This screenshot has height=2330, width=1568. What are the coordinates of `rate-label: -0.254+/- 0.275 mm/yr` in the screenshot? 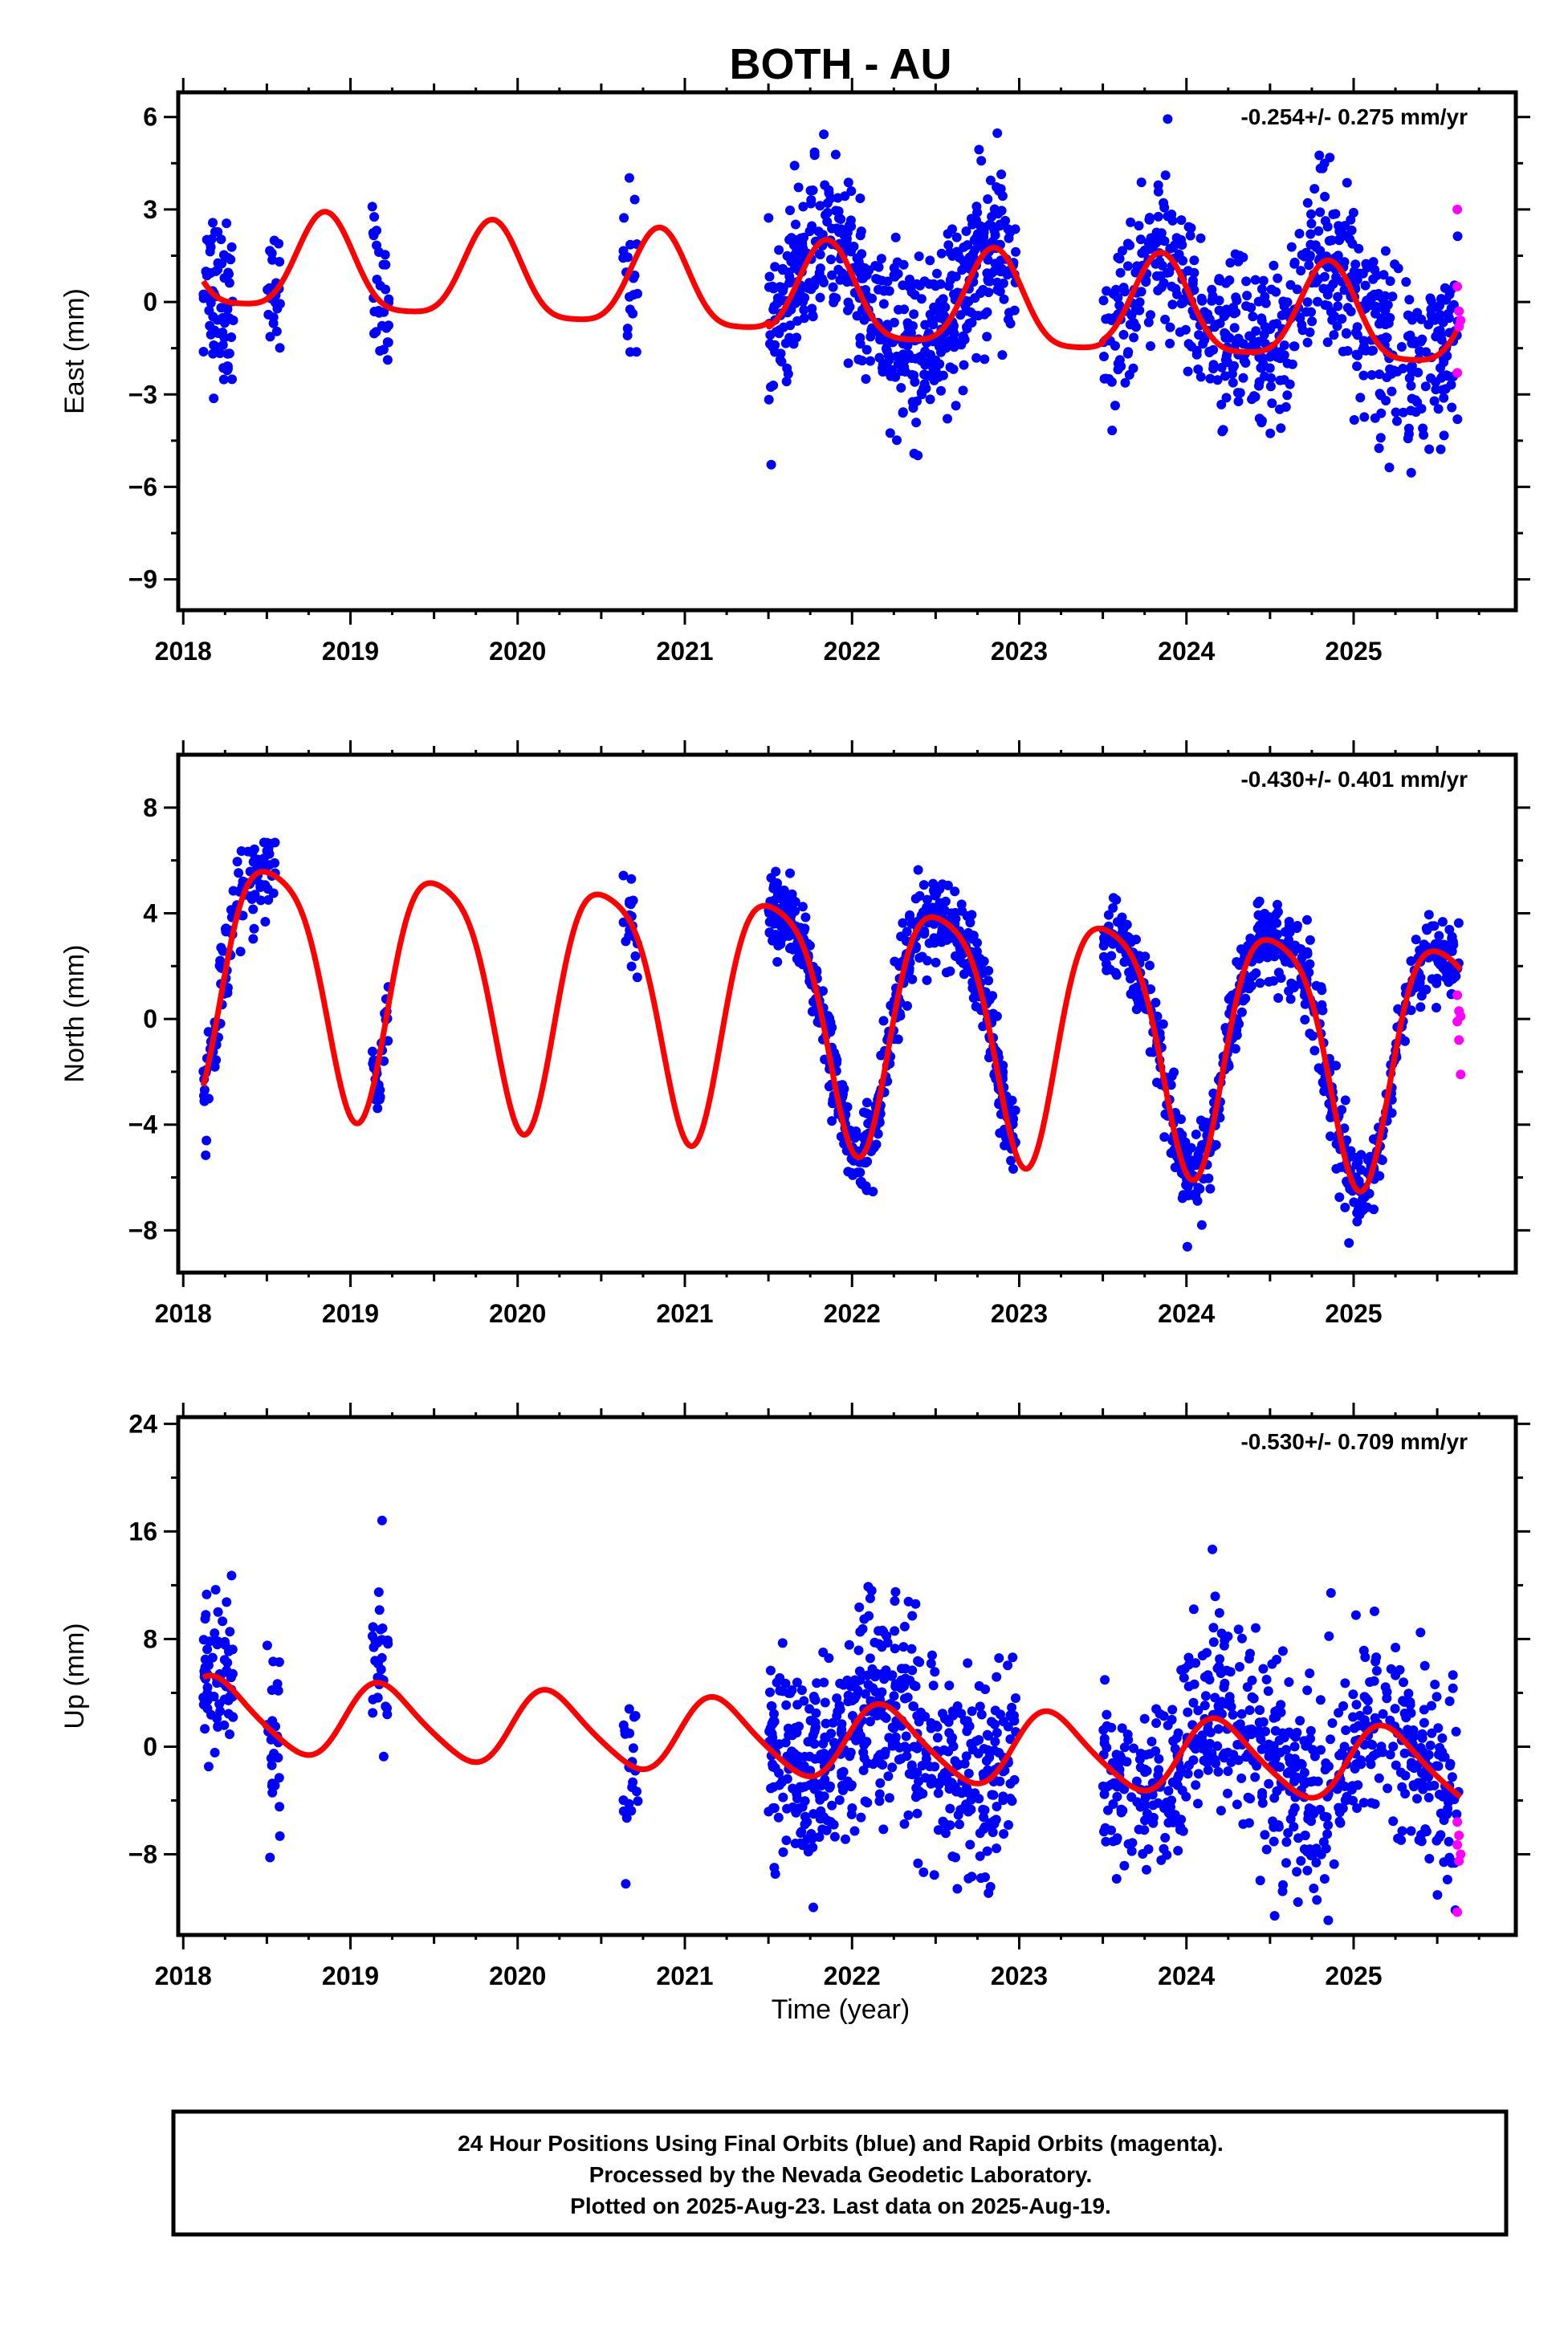 It's located at (1354, 116).